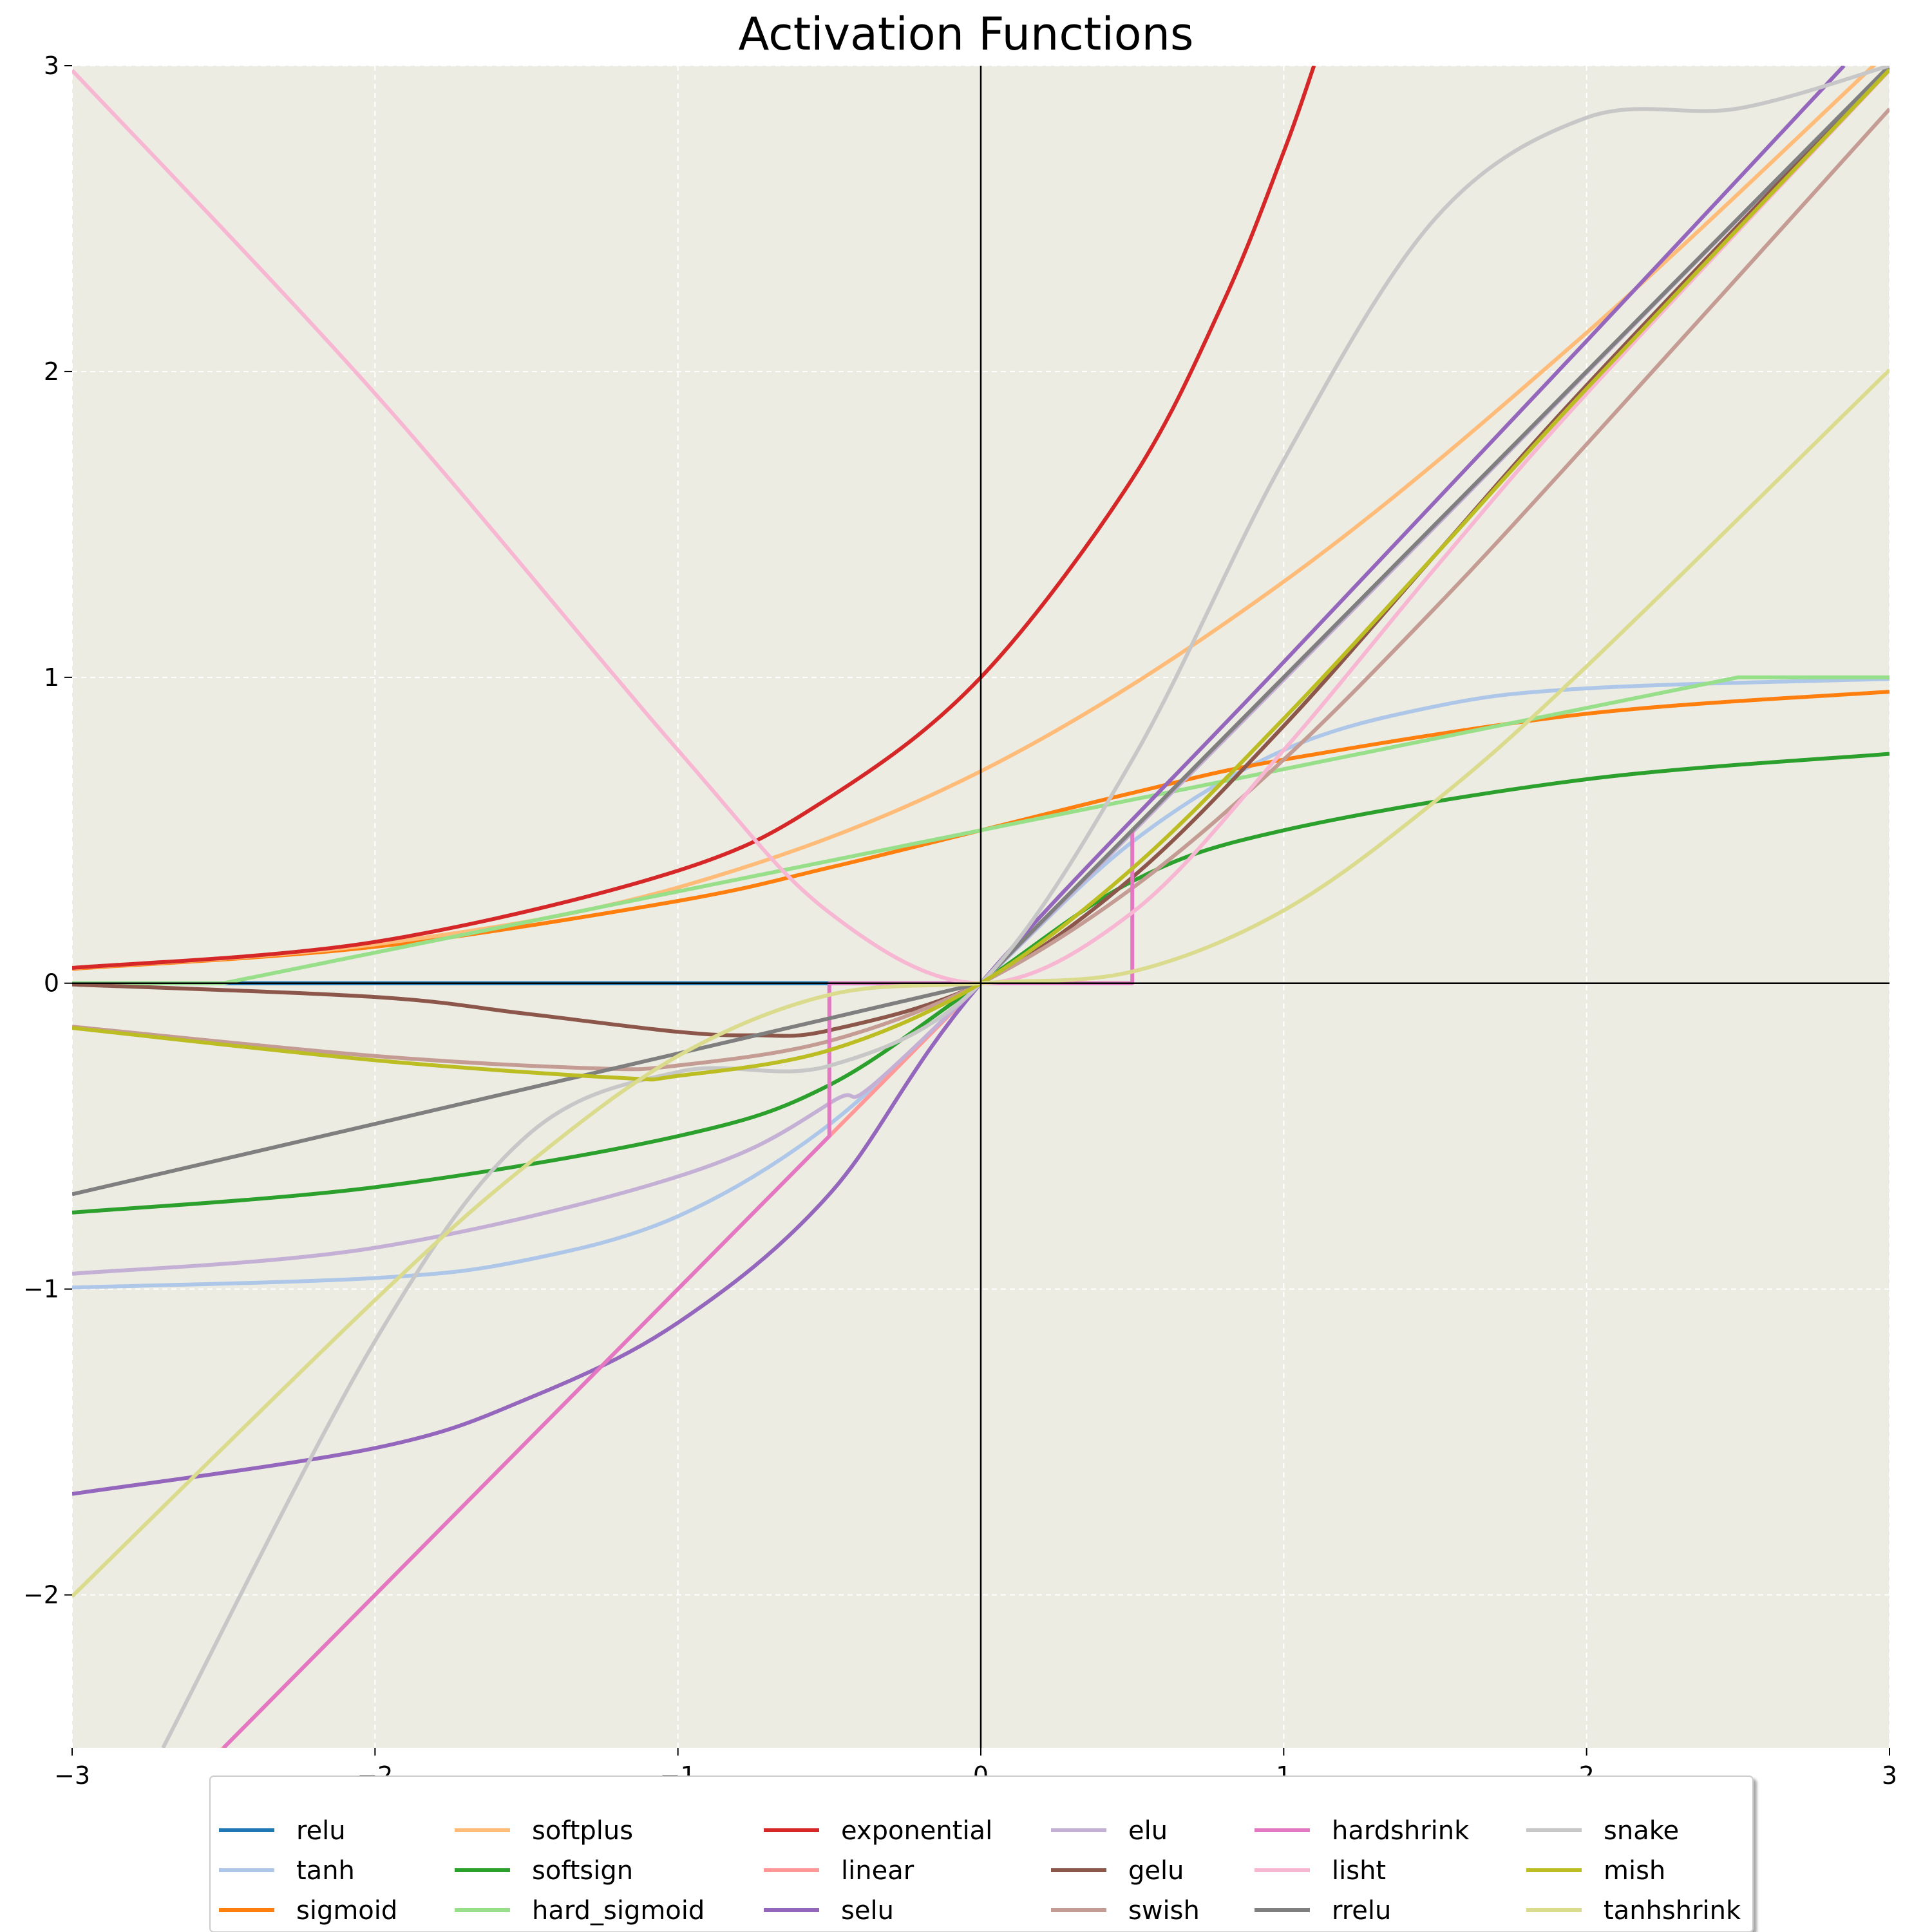 The height and width of the screenshot is (1932, 1932). I want to click on chart-title: Activation Functions, so click(966, 34).